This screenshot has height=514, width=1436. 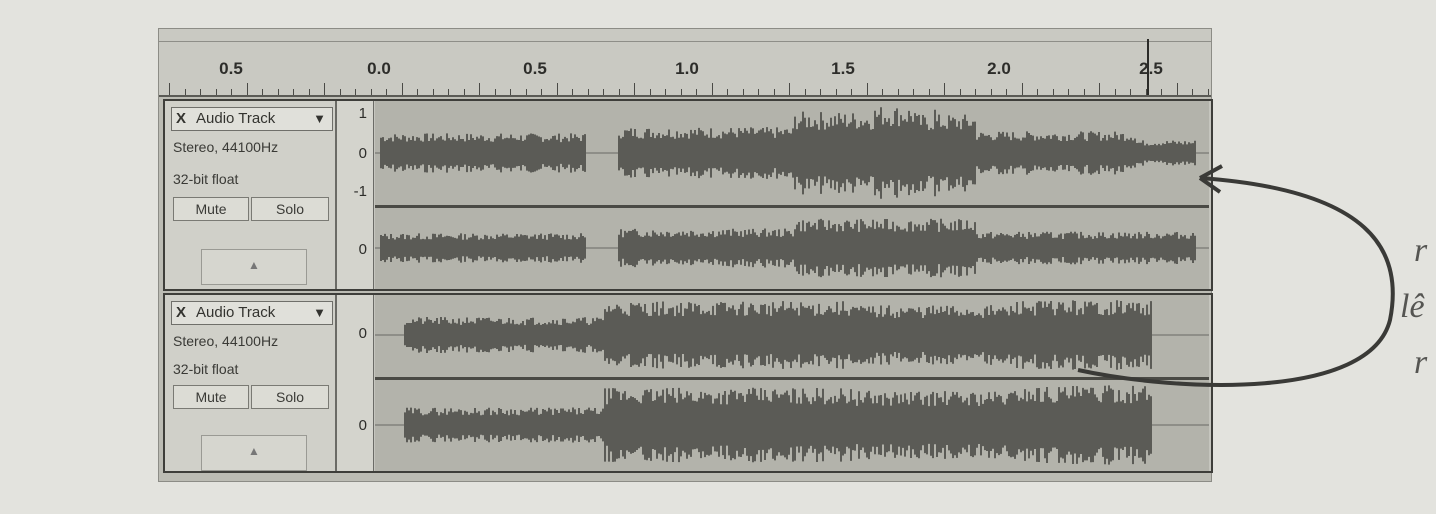 I want to click on ruler-label: 2.0, so click(x=999, y=68).